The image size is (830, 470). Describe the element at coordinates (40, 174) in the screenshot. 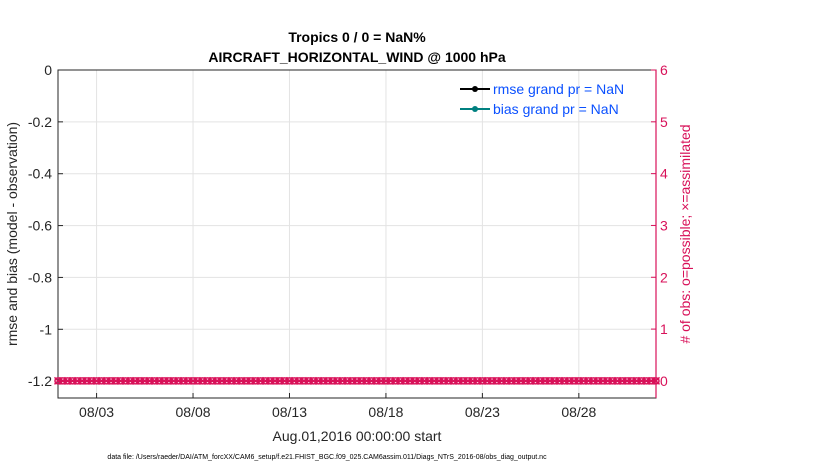

I see `y-tick-label-left: -0.4` at that location.